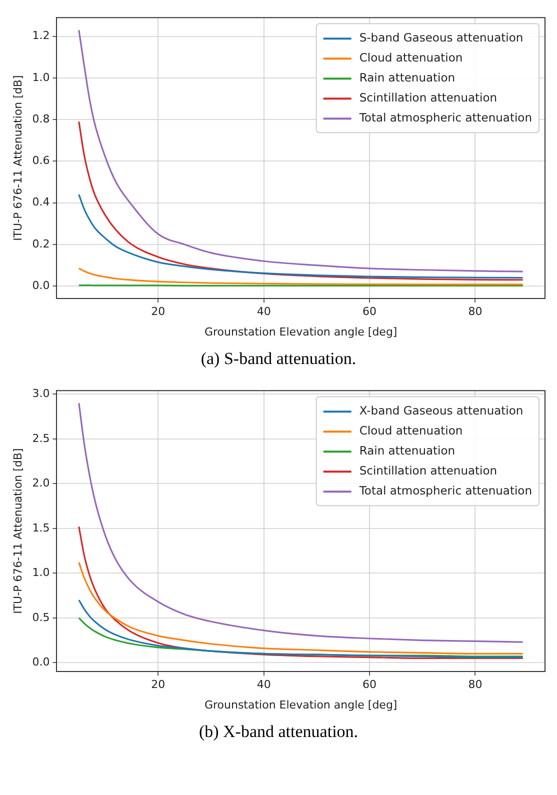 Image resolution: width=557 pixels, height=795 pixels. I want to click on y-tick-label: 0.5, so click(41, 617).